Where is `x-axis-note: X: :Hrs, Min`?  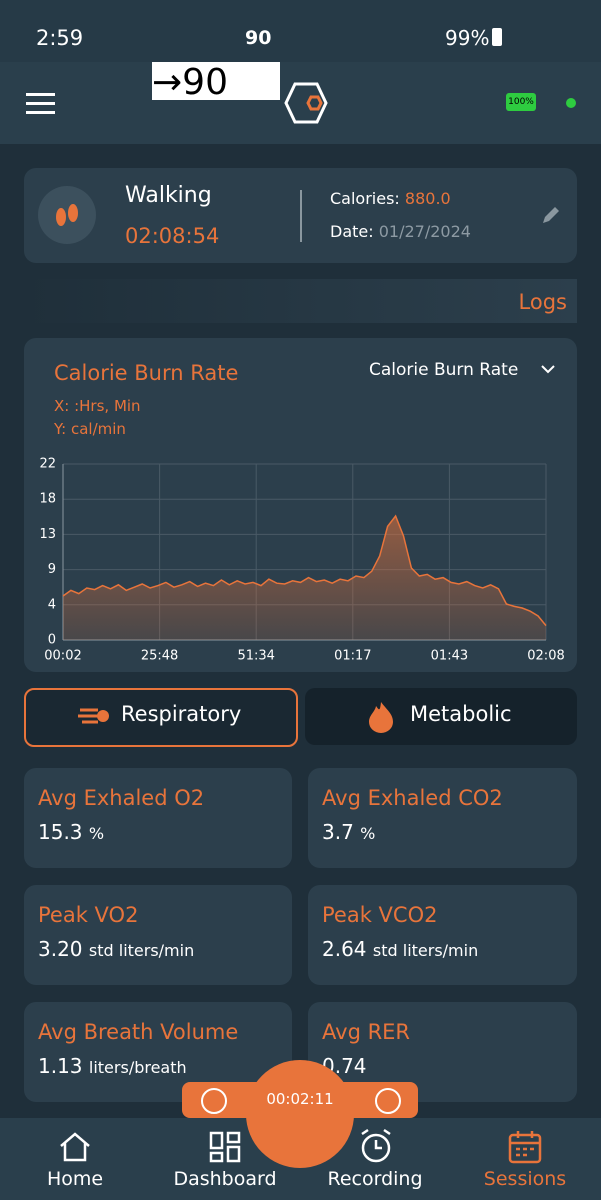
x-axis-note: X: :Hrs, Min is located at coordinates (97, 406).